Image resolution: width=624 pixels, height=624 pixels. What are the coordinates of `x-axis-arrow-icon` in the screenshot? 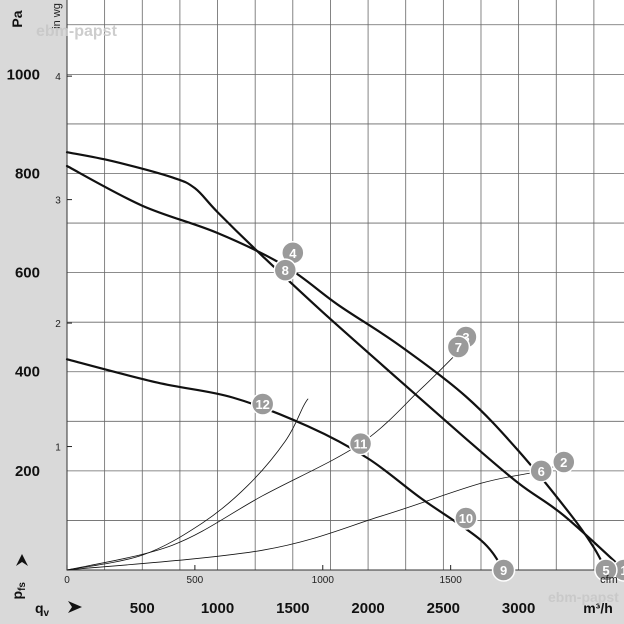 It's located at (75, 607).